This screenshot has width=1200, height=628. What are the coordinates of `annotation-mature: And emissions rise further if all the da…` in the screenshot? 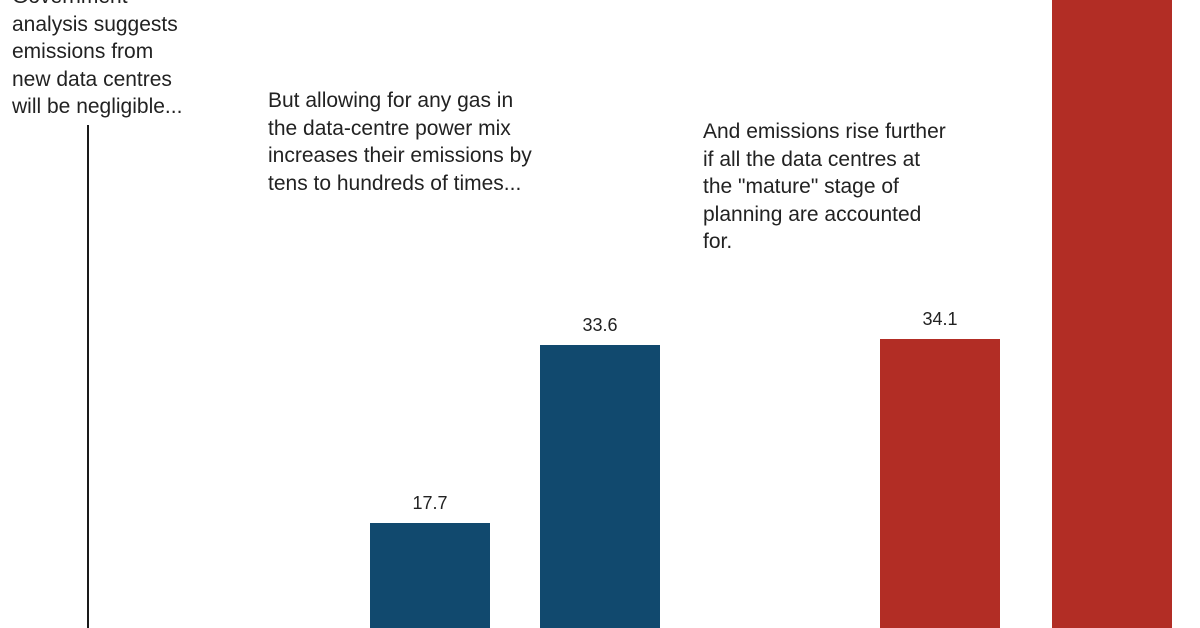 It's located at (824, 186).